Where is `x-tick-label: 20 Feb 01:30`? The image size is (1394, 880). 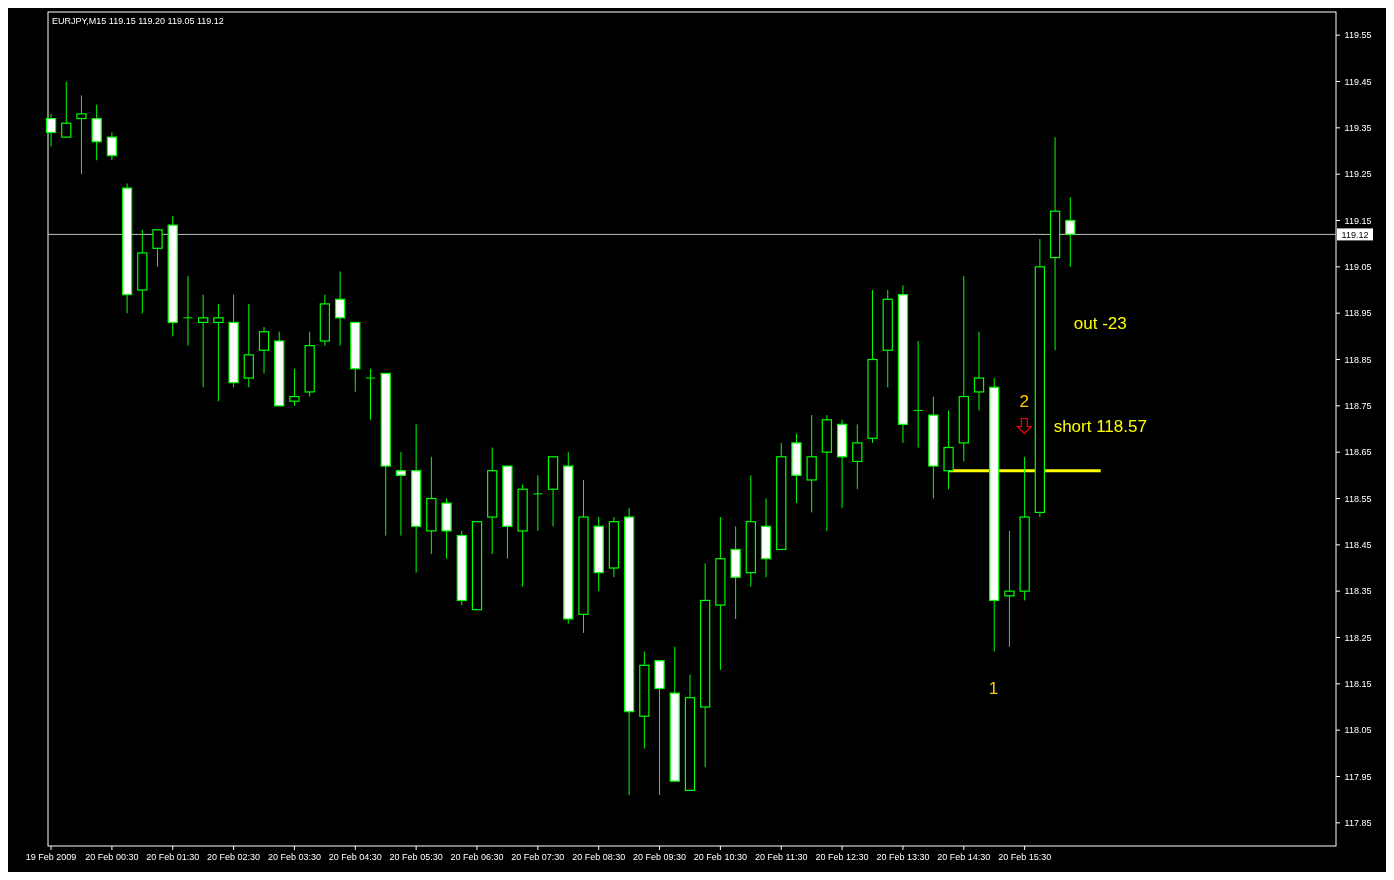 x-tick-label: 20 Feb 01:30 is located at coordinates (173, 857).